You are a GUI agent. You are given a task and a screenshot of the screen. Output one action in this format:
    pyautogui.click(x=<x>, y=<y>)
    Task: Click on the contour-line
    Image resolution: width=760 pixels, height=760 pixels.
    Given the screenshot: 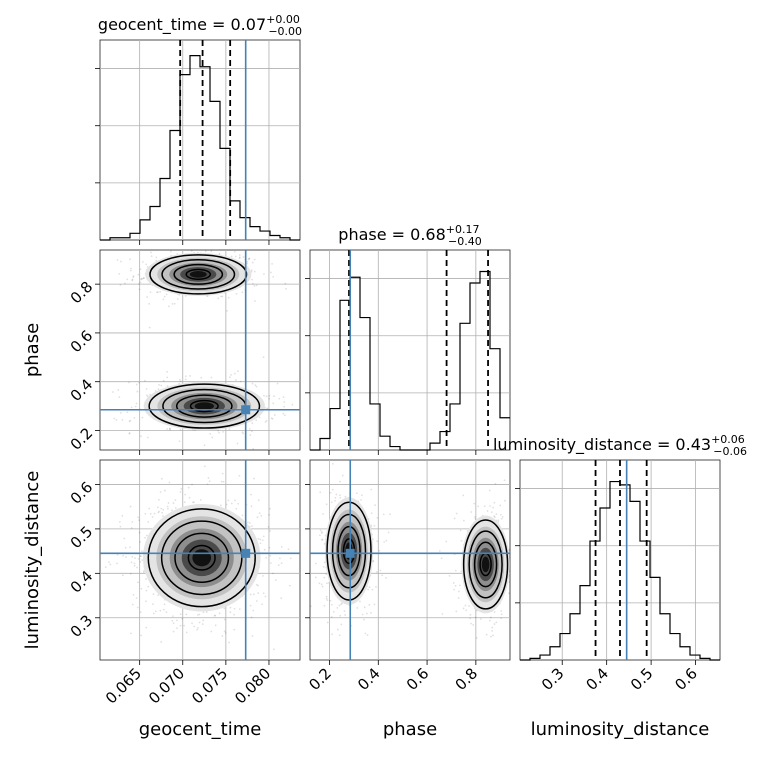 What is the action you would take?
    pyautogui.click(x=198, y=274)
    